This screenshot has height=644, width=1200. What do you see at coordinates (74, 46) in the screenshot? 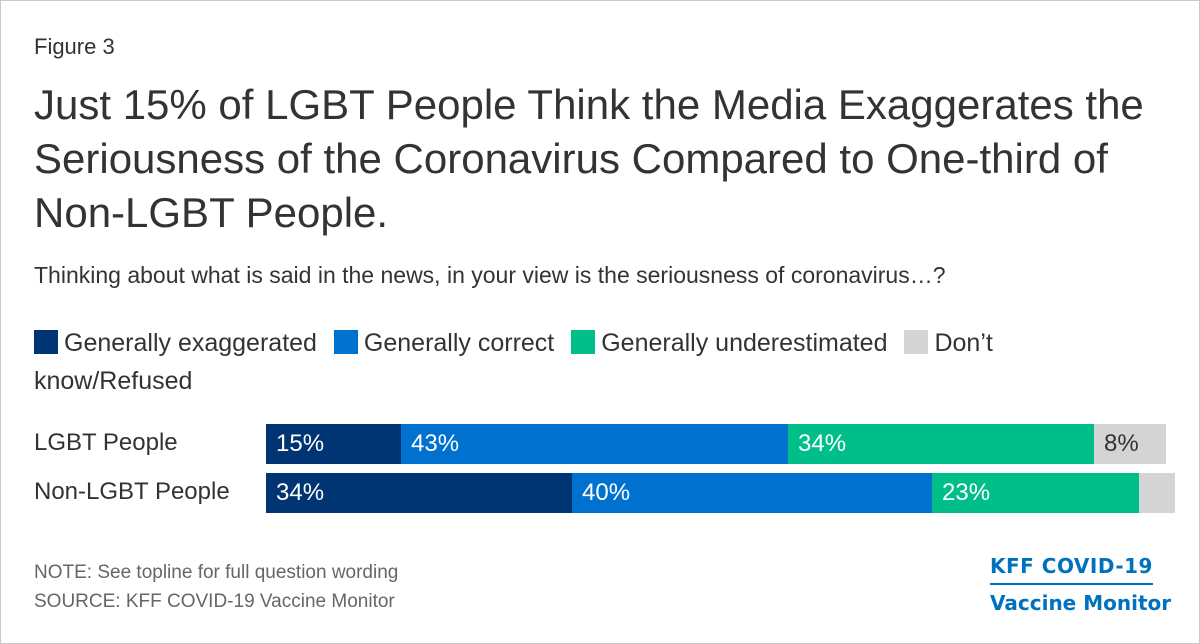
I see `figure-label: Figure 3` at bounding box center [74, 46].